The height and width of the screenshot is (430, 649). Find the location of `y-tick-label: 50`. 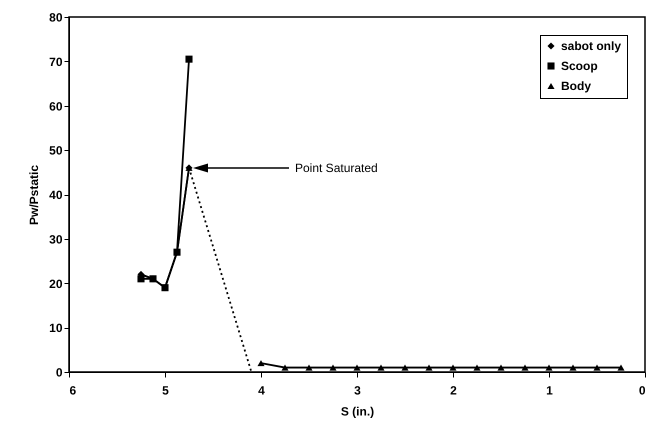

y-tick-label: 50 is located at coordinates (56, 151).